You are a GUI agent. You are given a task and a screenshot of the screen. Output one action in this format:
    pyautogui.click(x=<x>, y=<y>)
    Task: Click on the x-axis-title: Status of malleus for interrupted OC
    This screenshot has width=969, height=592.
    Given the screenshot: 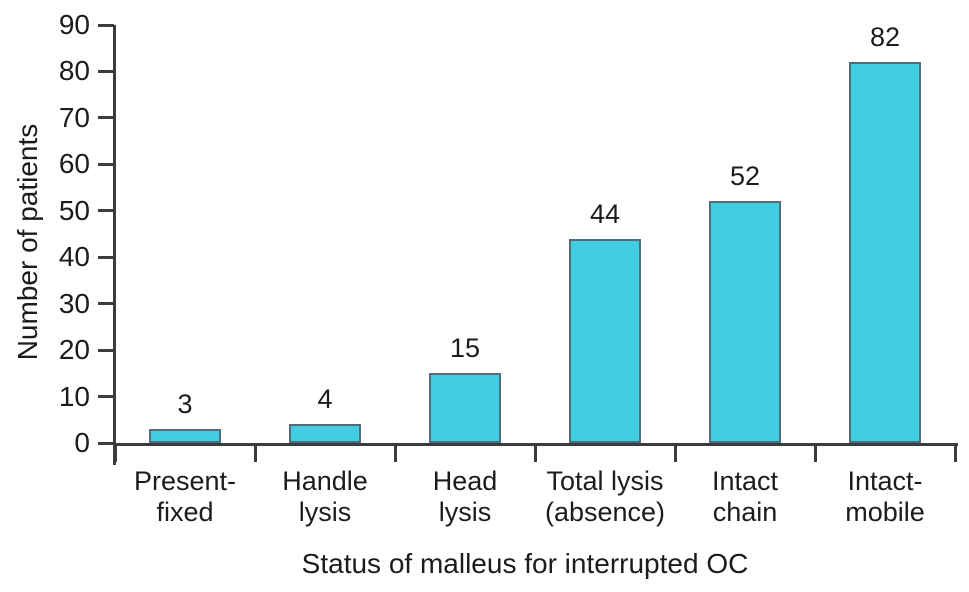 What is the action you would take?
    pyautogui.click(x=525, y=563)
    